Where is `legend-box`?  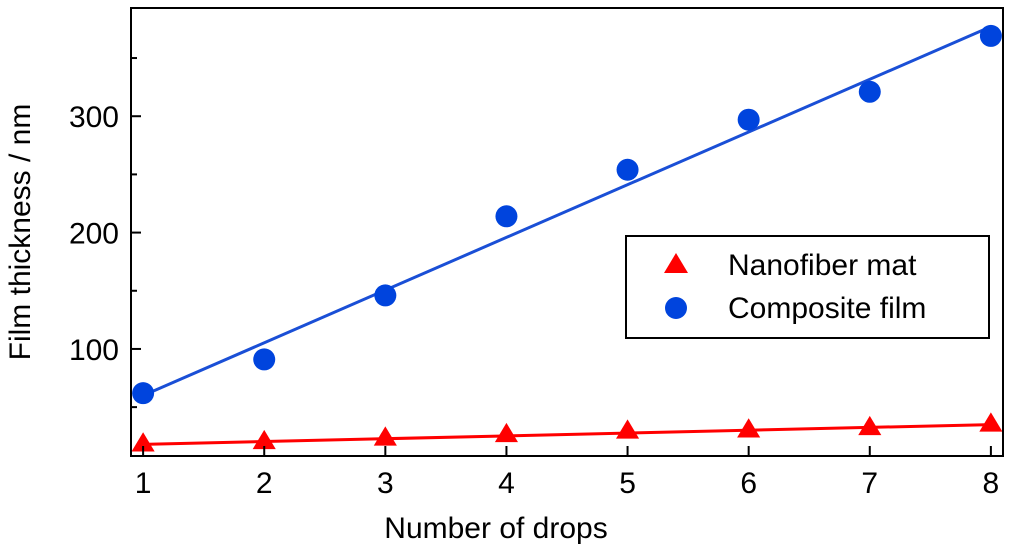 legend-box is located at coordinates (807, 287).